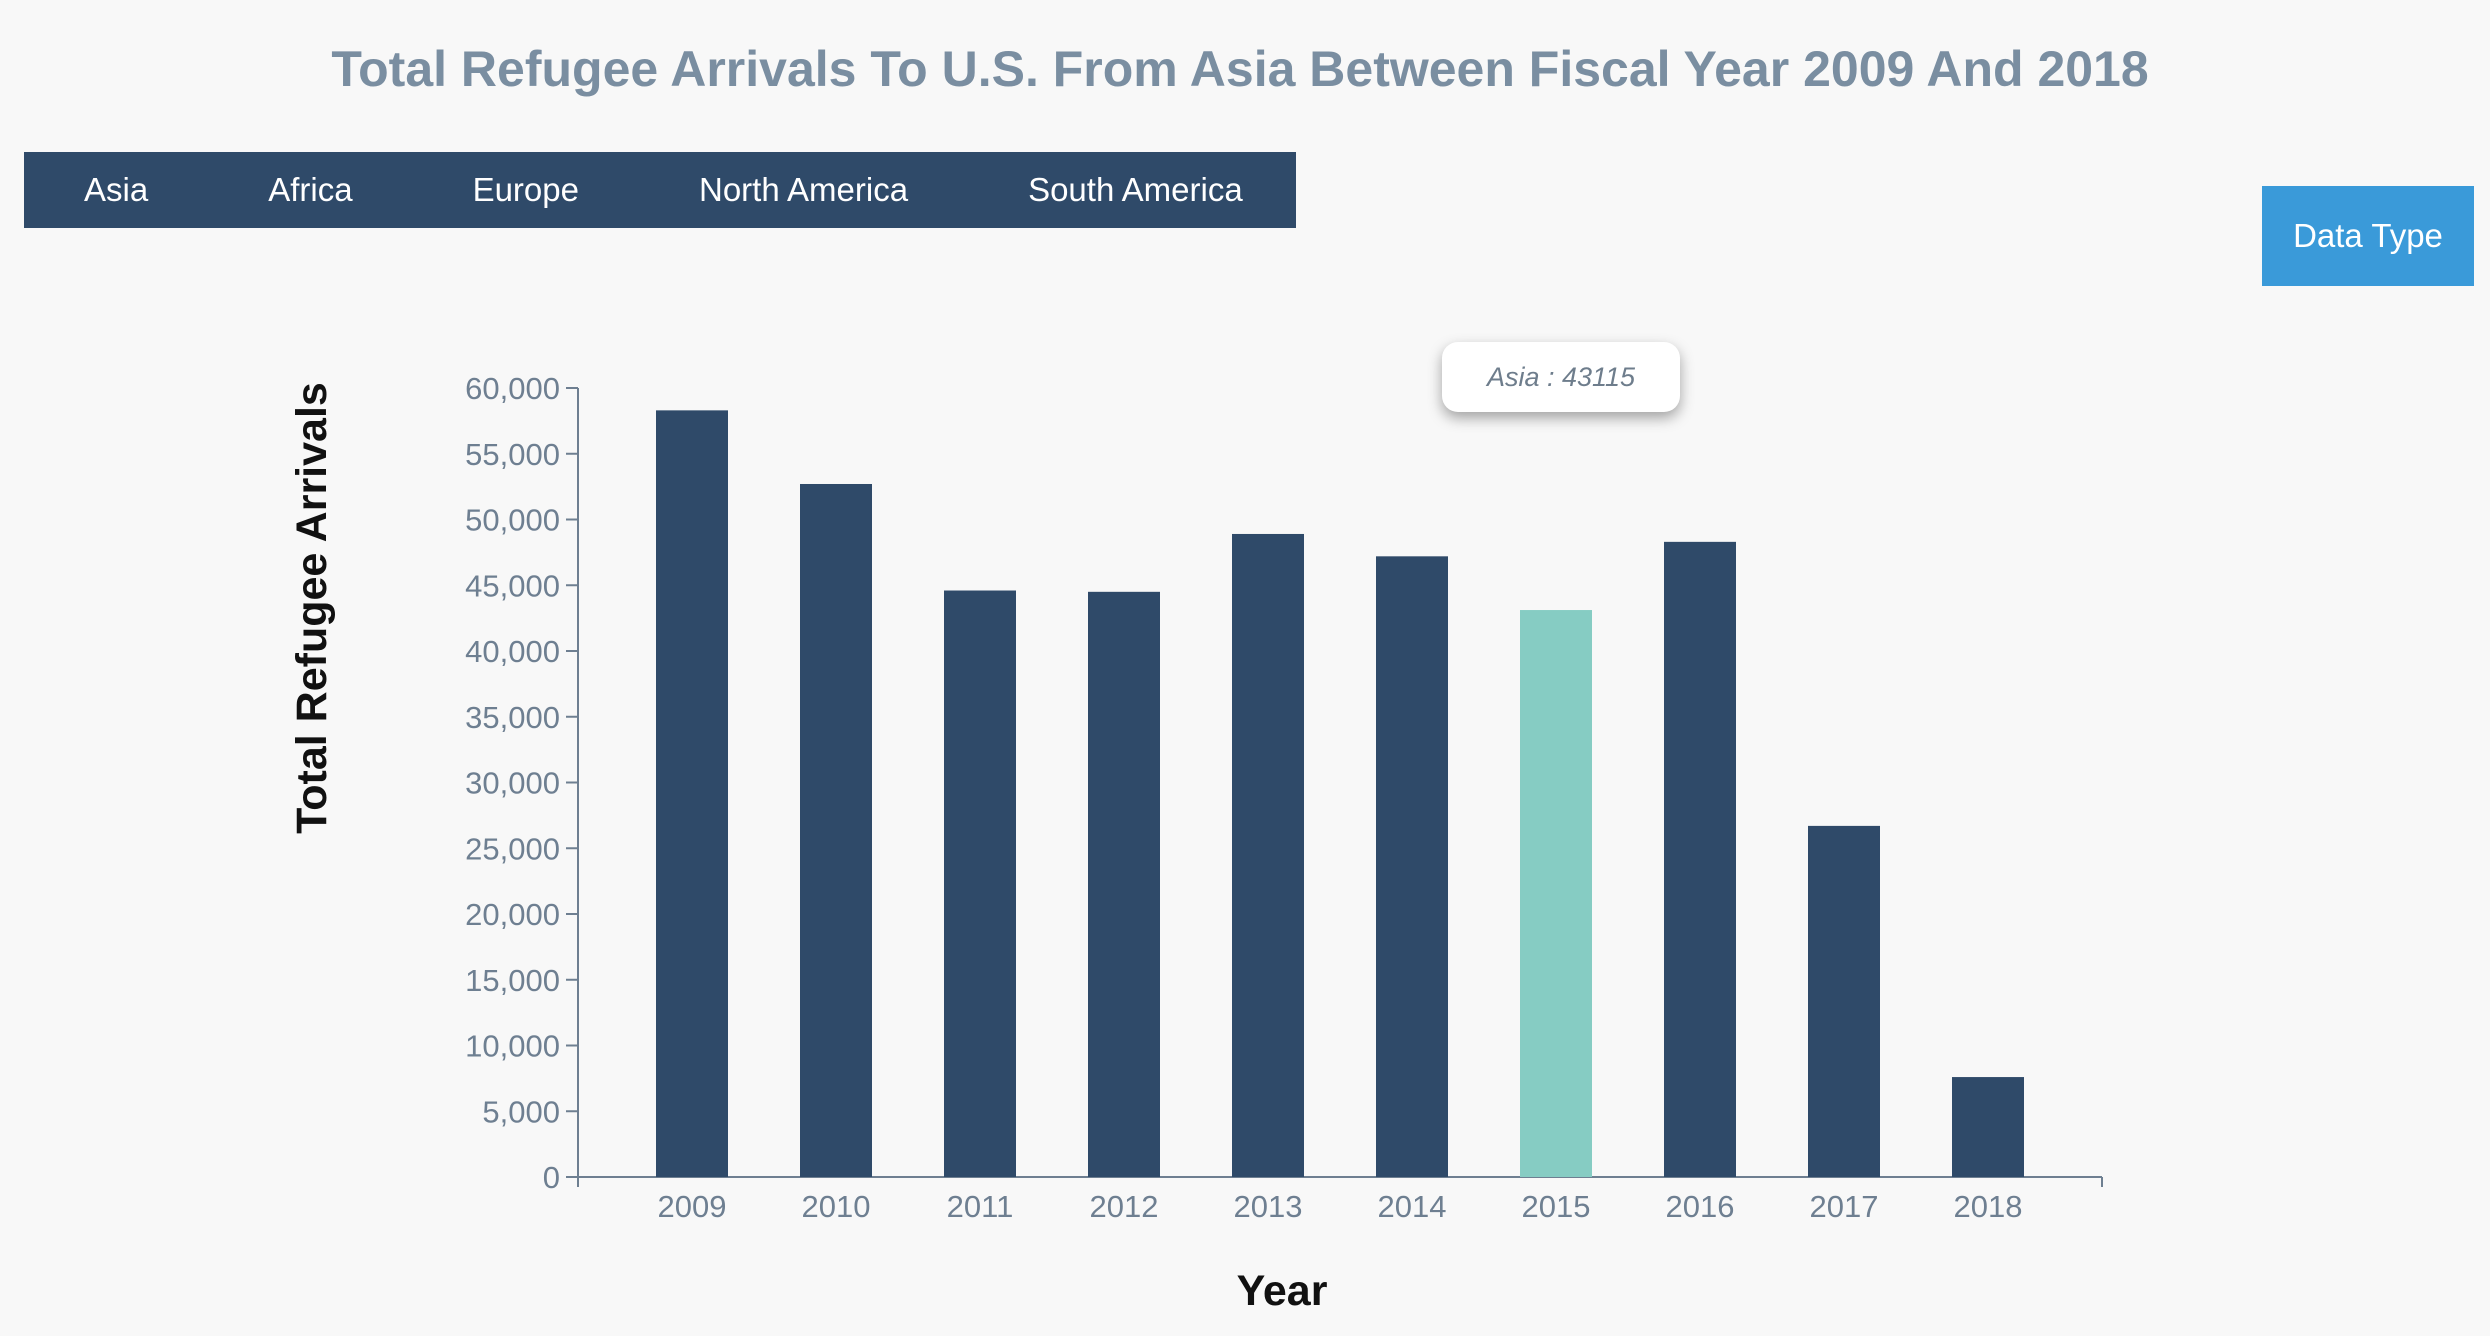  Describe the element at coordinates (525, 189) in the screenshot. I see `nav-item-europe: Europe` at that location.